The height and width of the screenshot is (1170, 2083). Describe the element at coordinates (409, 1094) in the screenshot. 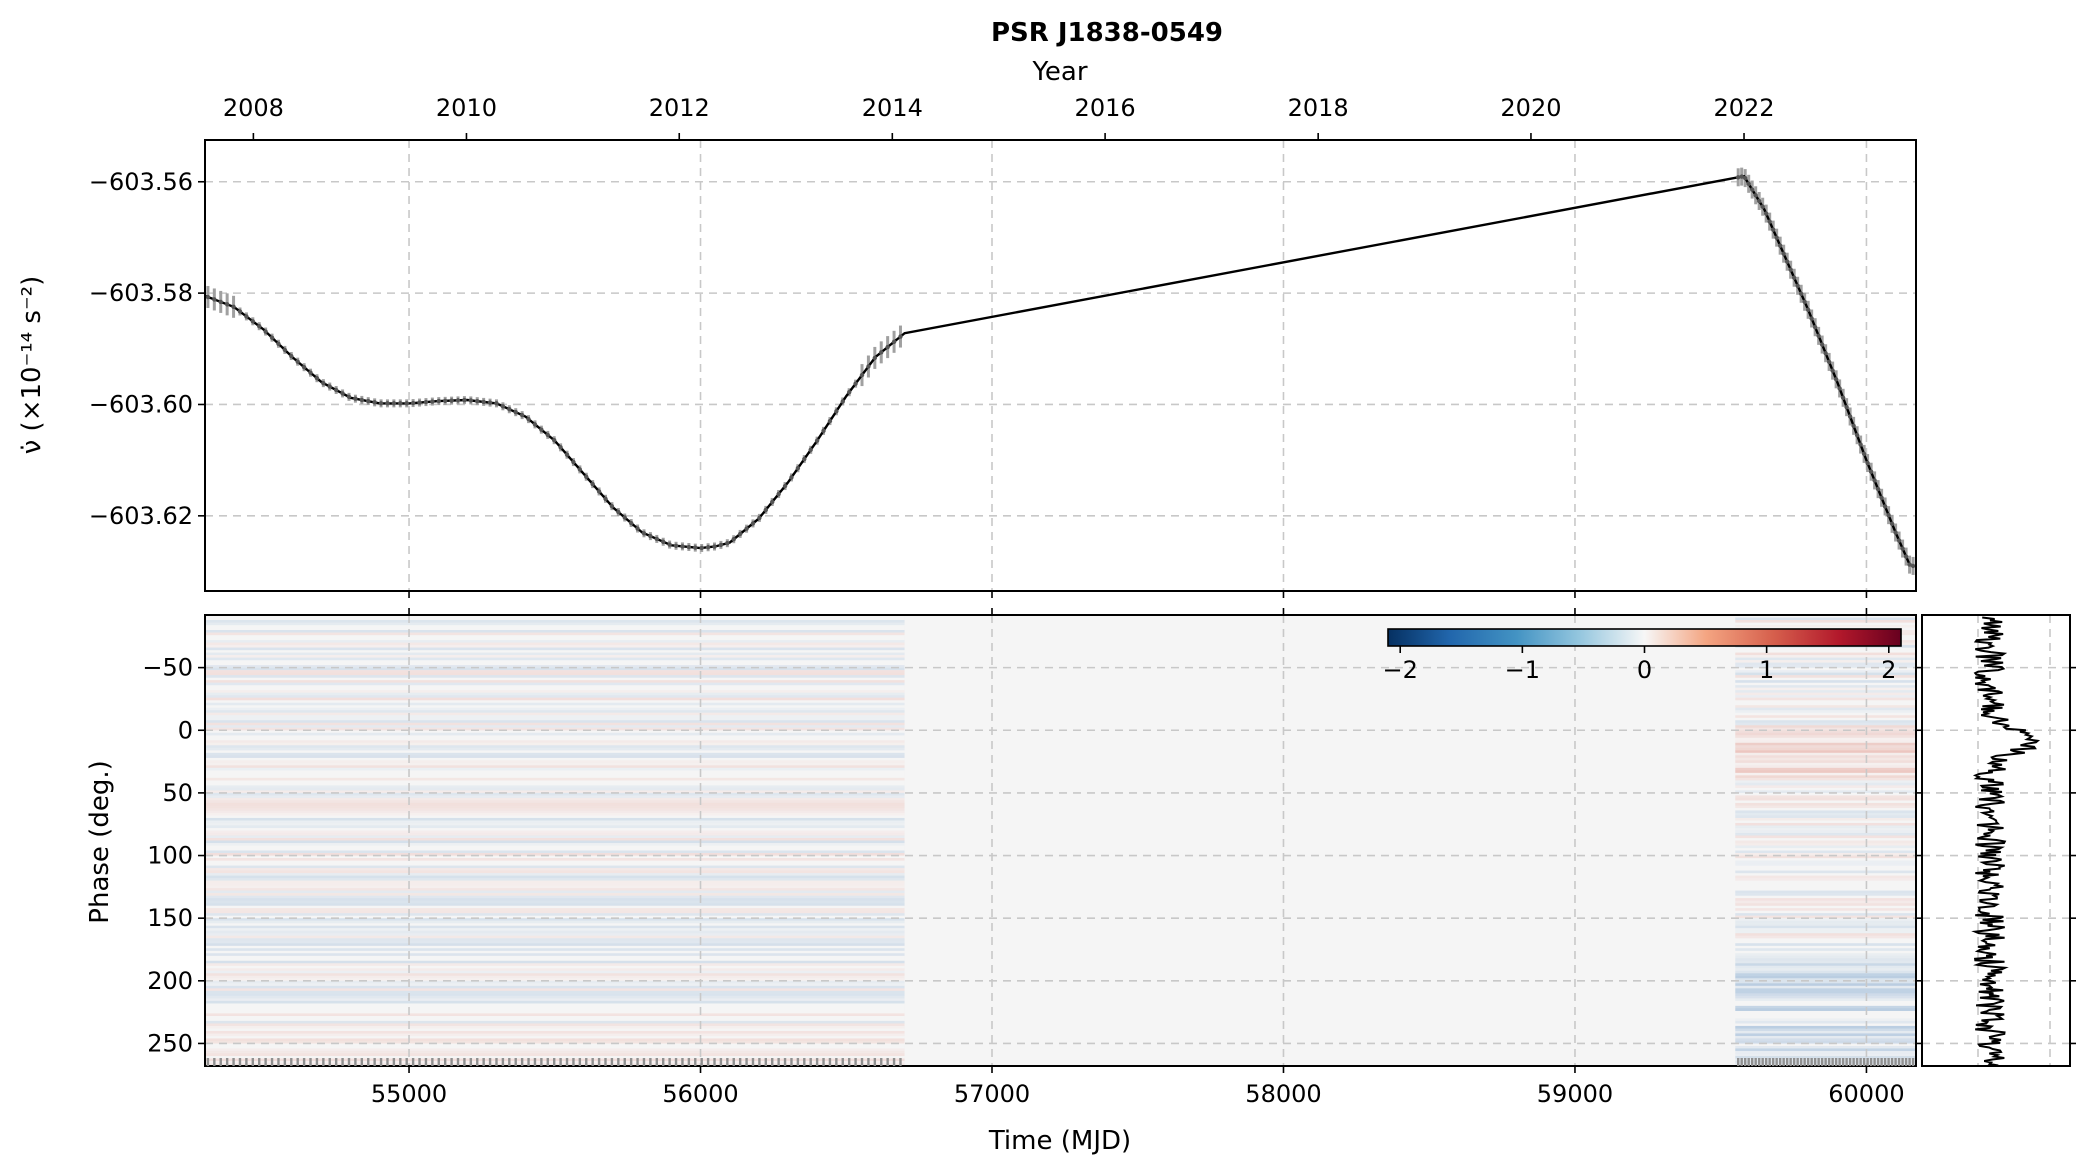

I see `x-tick-label: 55000` at that location.